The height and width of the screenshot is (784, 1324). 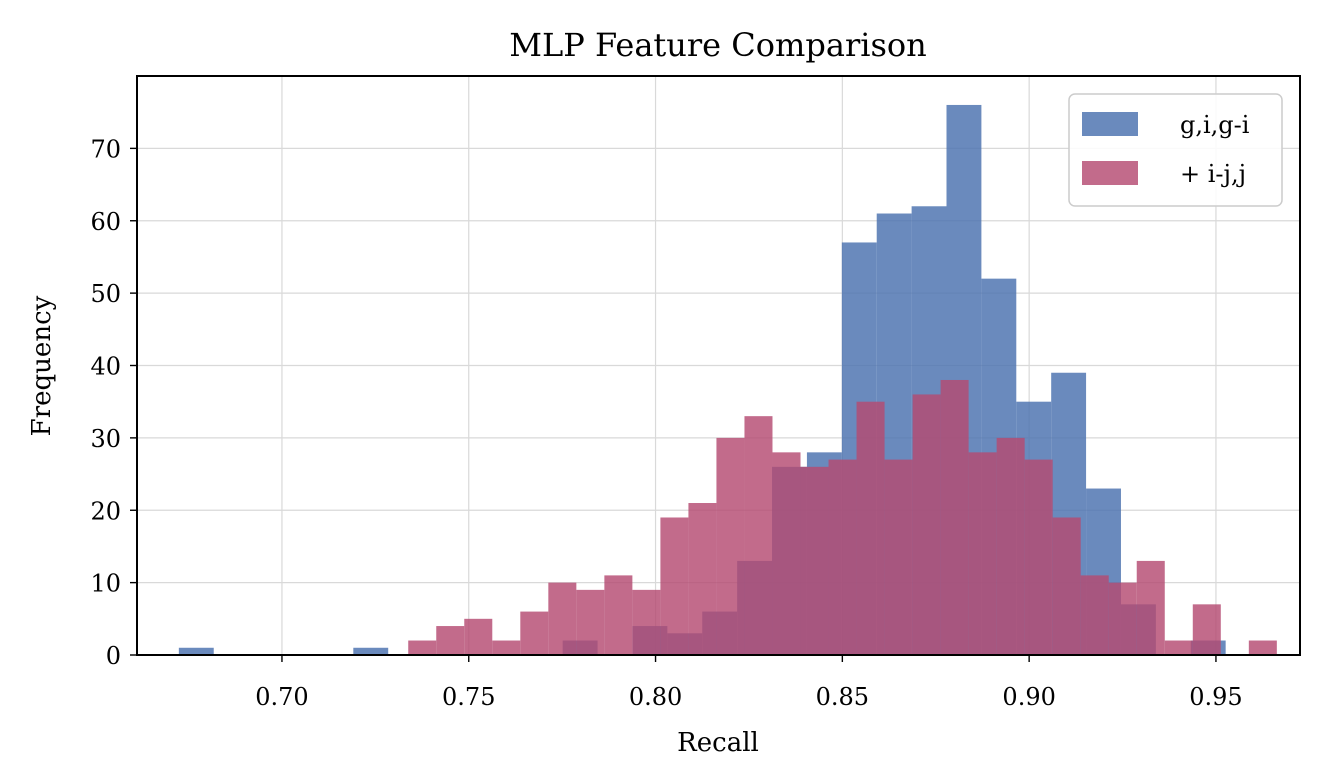 I want to click on chart-title: MLP Feature Comparison, so click(x=718, y=45).